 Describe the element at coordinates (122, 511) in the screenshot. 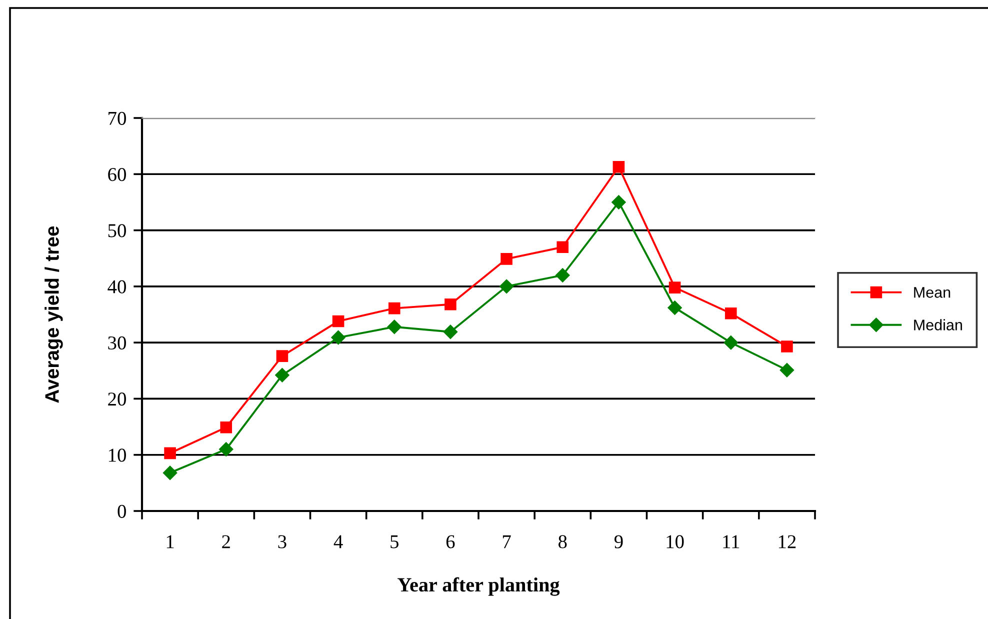

I see `y-tick-label: 0` at that location.